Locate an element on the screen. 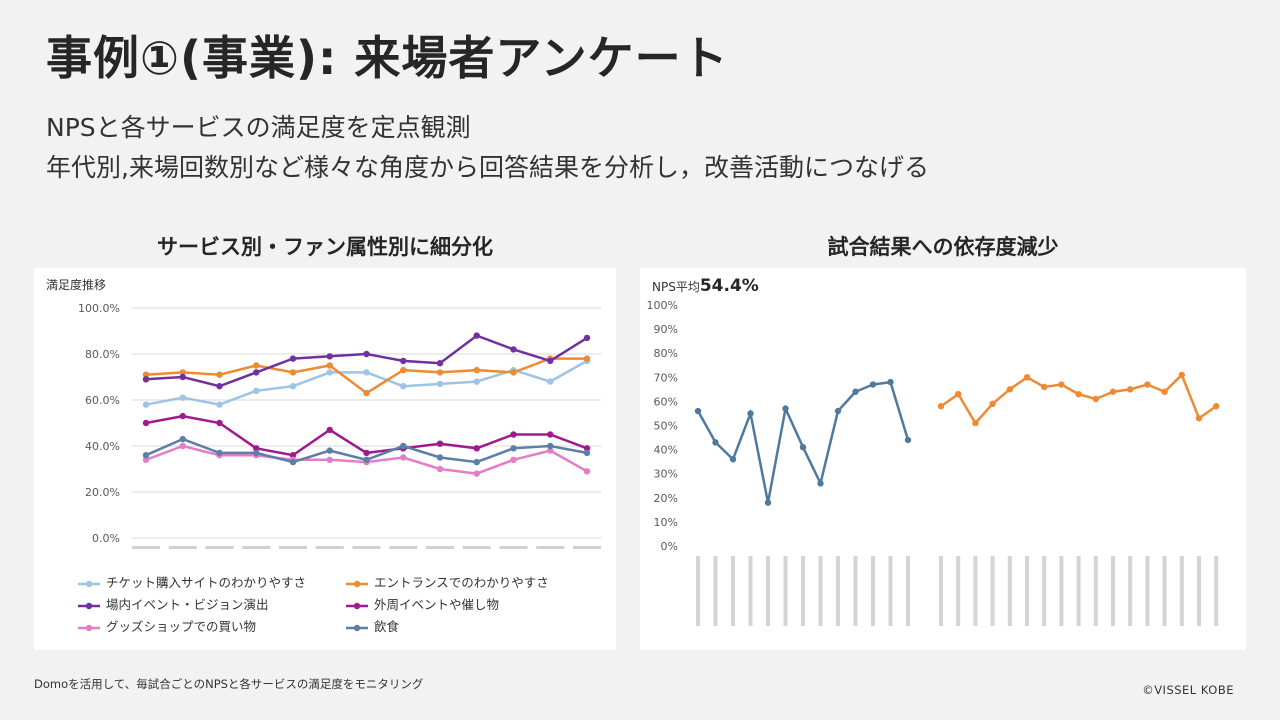  nps-average-value: 54.4% is located at coordinates (729, 286).